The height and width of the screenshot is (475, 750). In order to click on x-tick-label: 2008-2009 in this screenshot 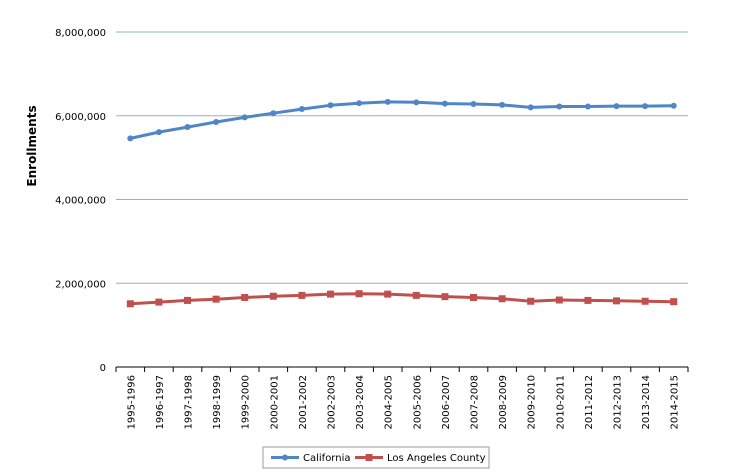, I will do `click(503, 402)`.